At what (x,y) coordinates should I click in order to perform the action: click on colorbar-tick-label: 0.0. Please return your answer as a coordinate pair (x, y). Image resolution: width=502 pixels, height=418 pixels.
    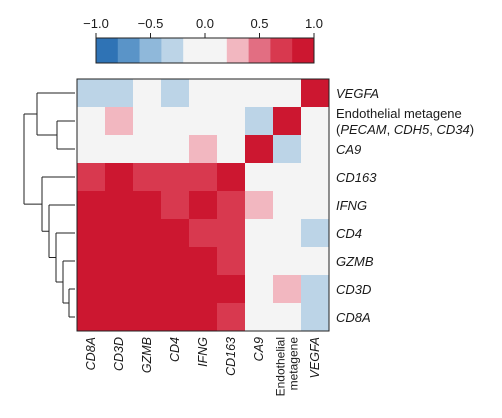
    Looking at the image, I should click on (205, 23).